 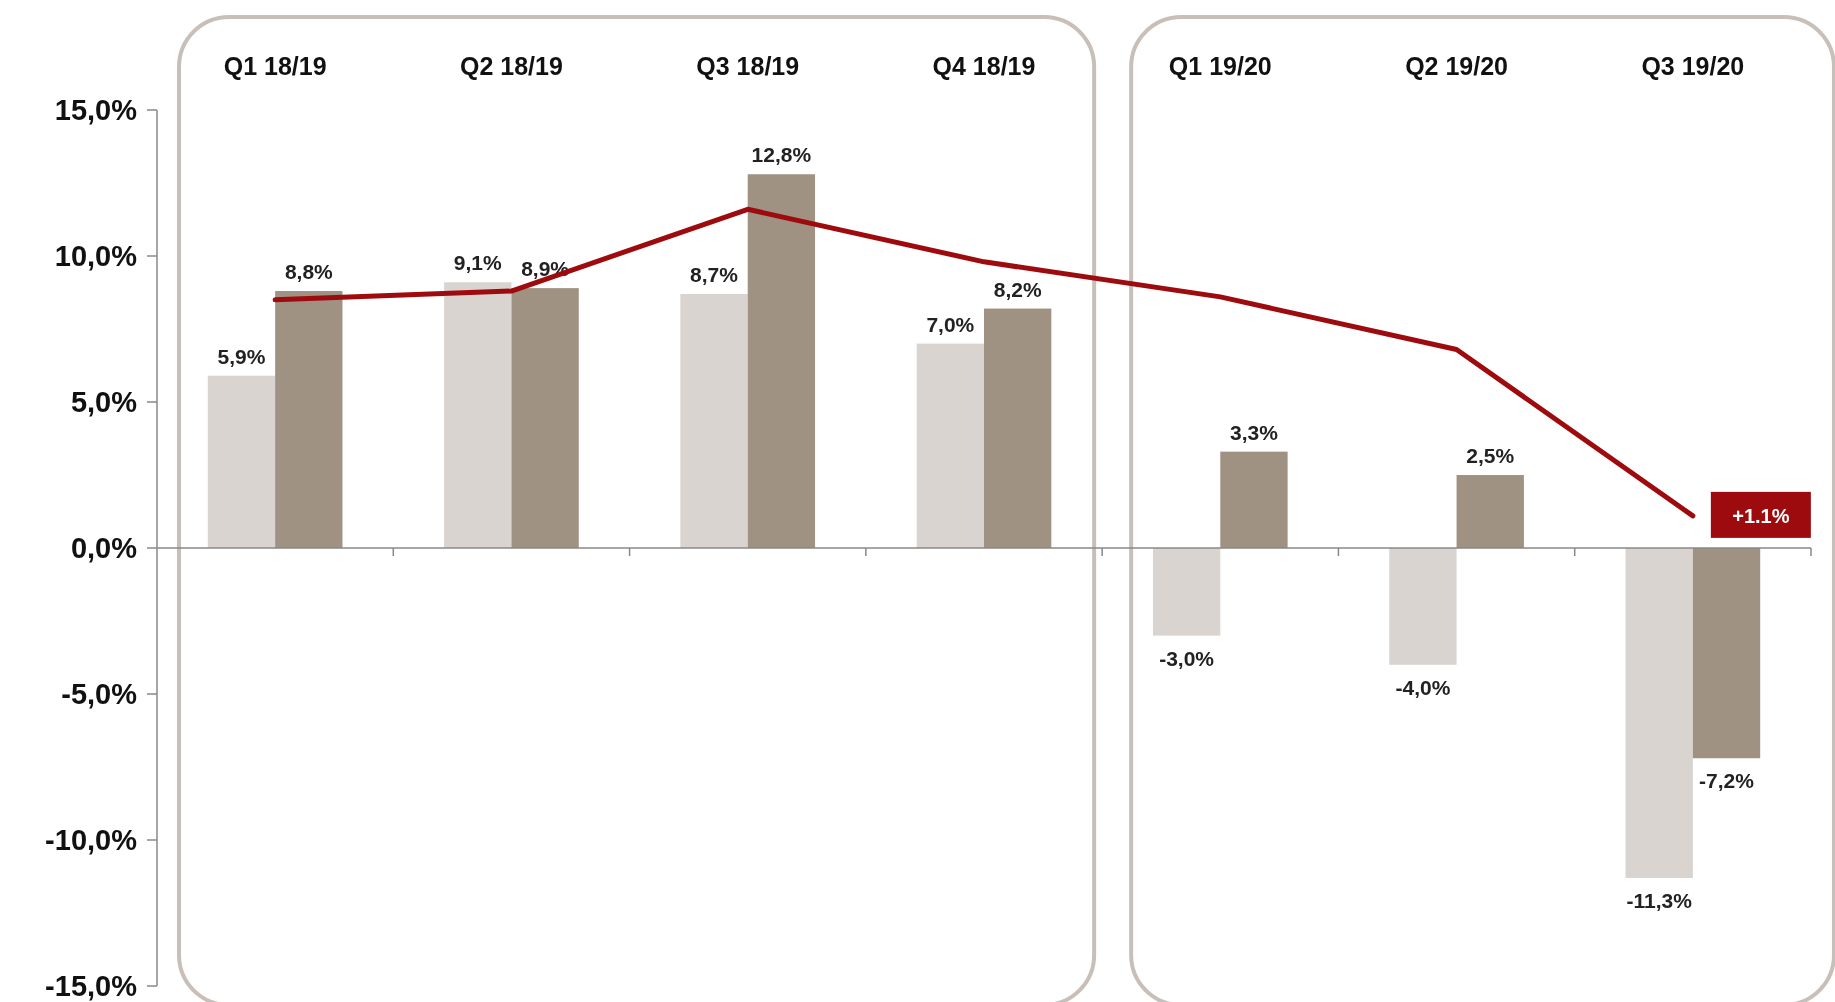 What do you see at coordinates (1490, 455) in the screenshot?
I see `data-label: 2,5%` at bounding box center [1490, 455].